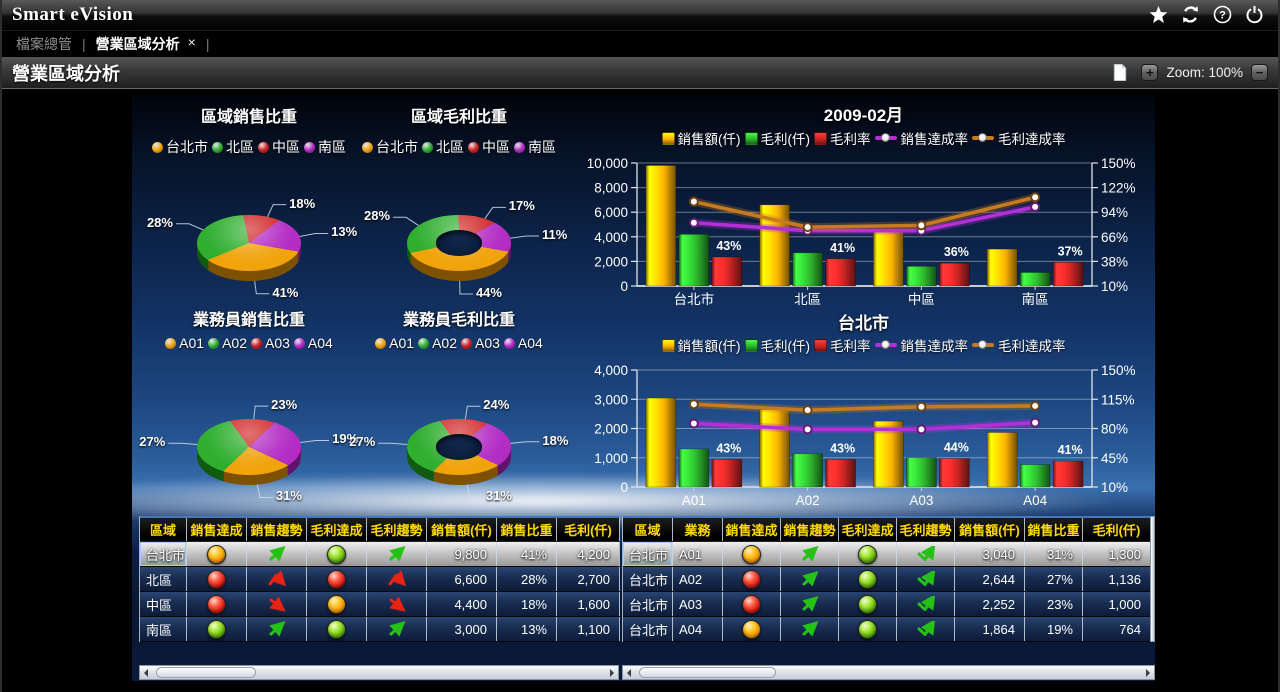  Describe the element at coordinates (611, 370) in the screenshot. I see `svg-text: 4,000` at that location.